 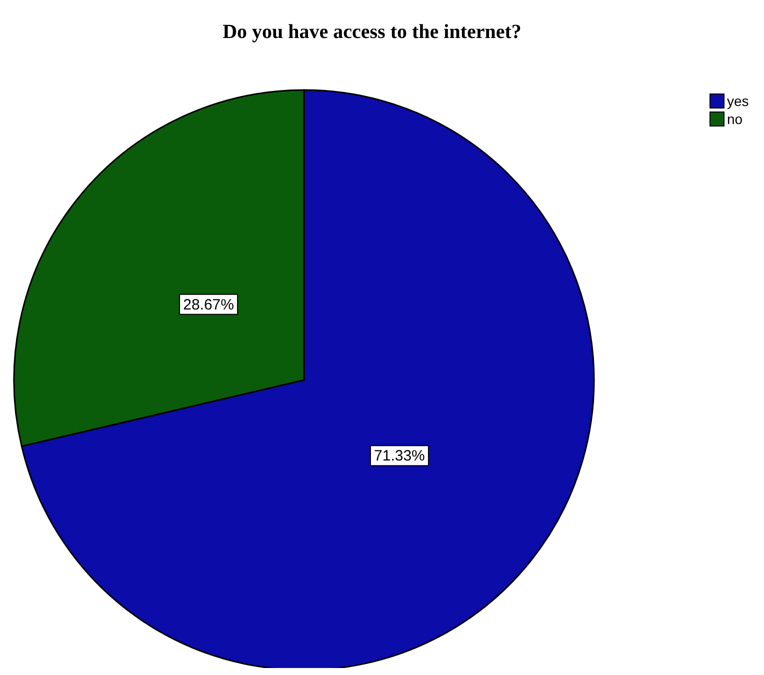 I want to click on legend-label: no, so click(x=735, y=119).